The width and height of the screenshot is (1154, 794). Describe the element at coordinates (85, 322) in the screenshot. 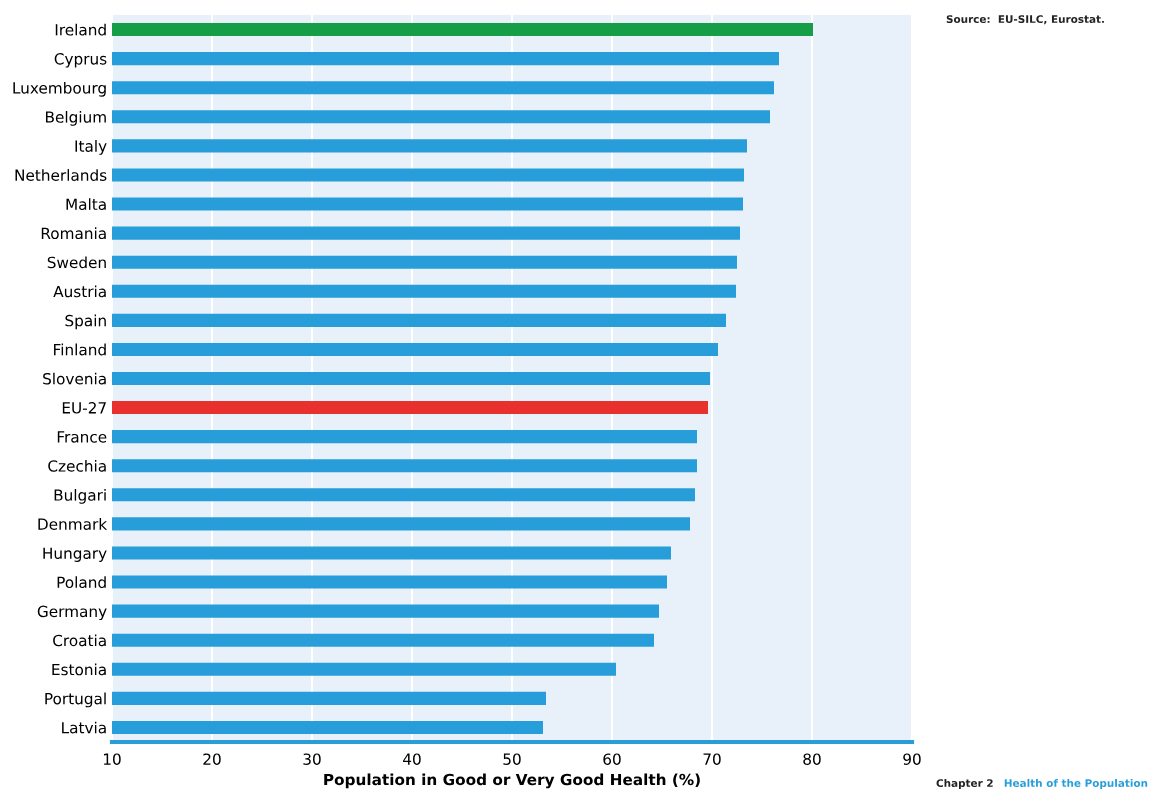

I see `y-tick-label: Spain` at that location.